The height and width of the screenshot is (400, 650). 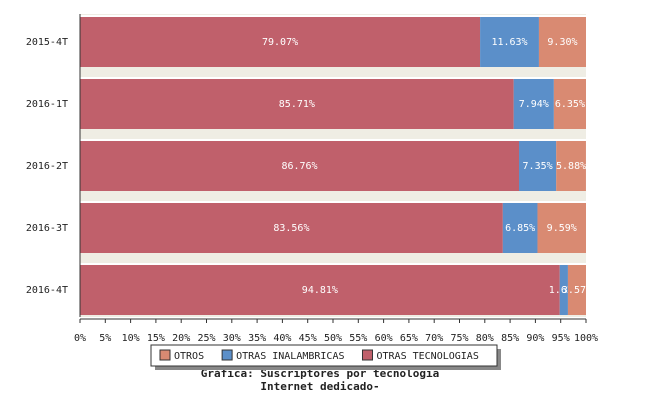 I want to click on y-tick-label: 2016-1T, so click(x=47, y=104).